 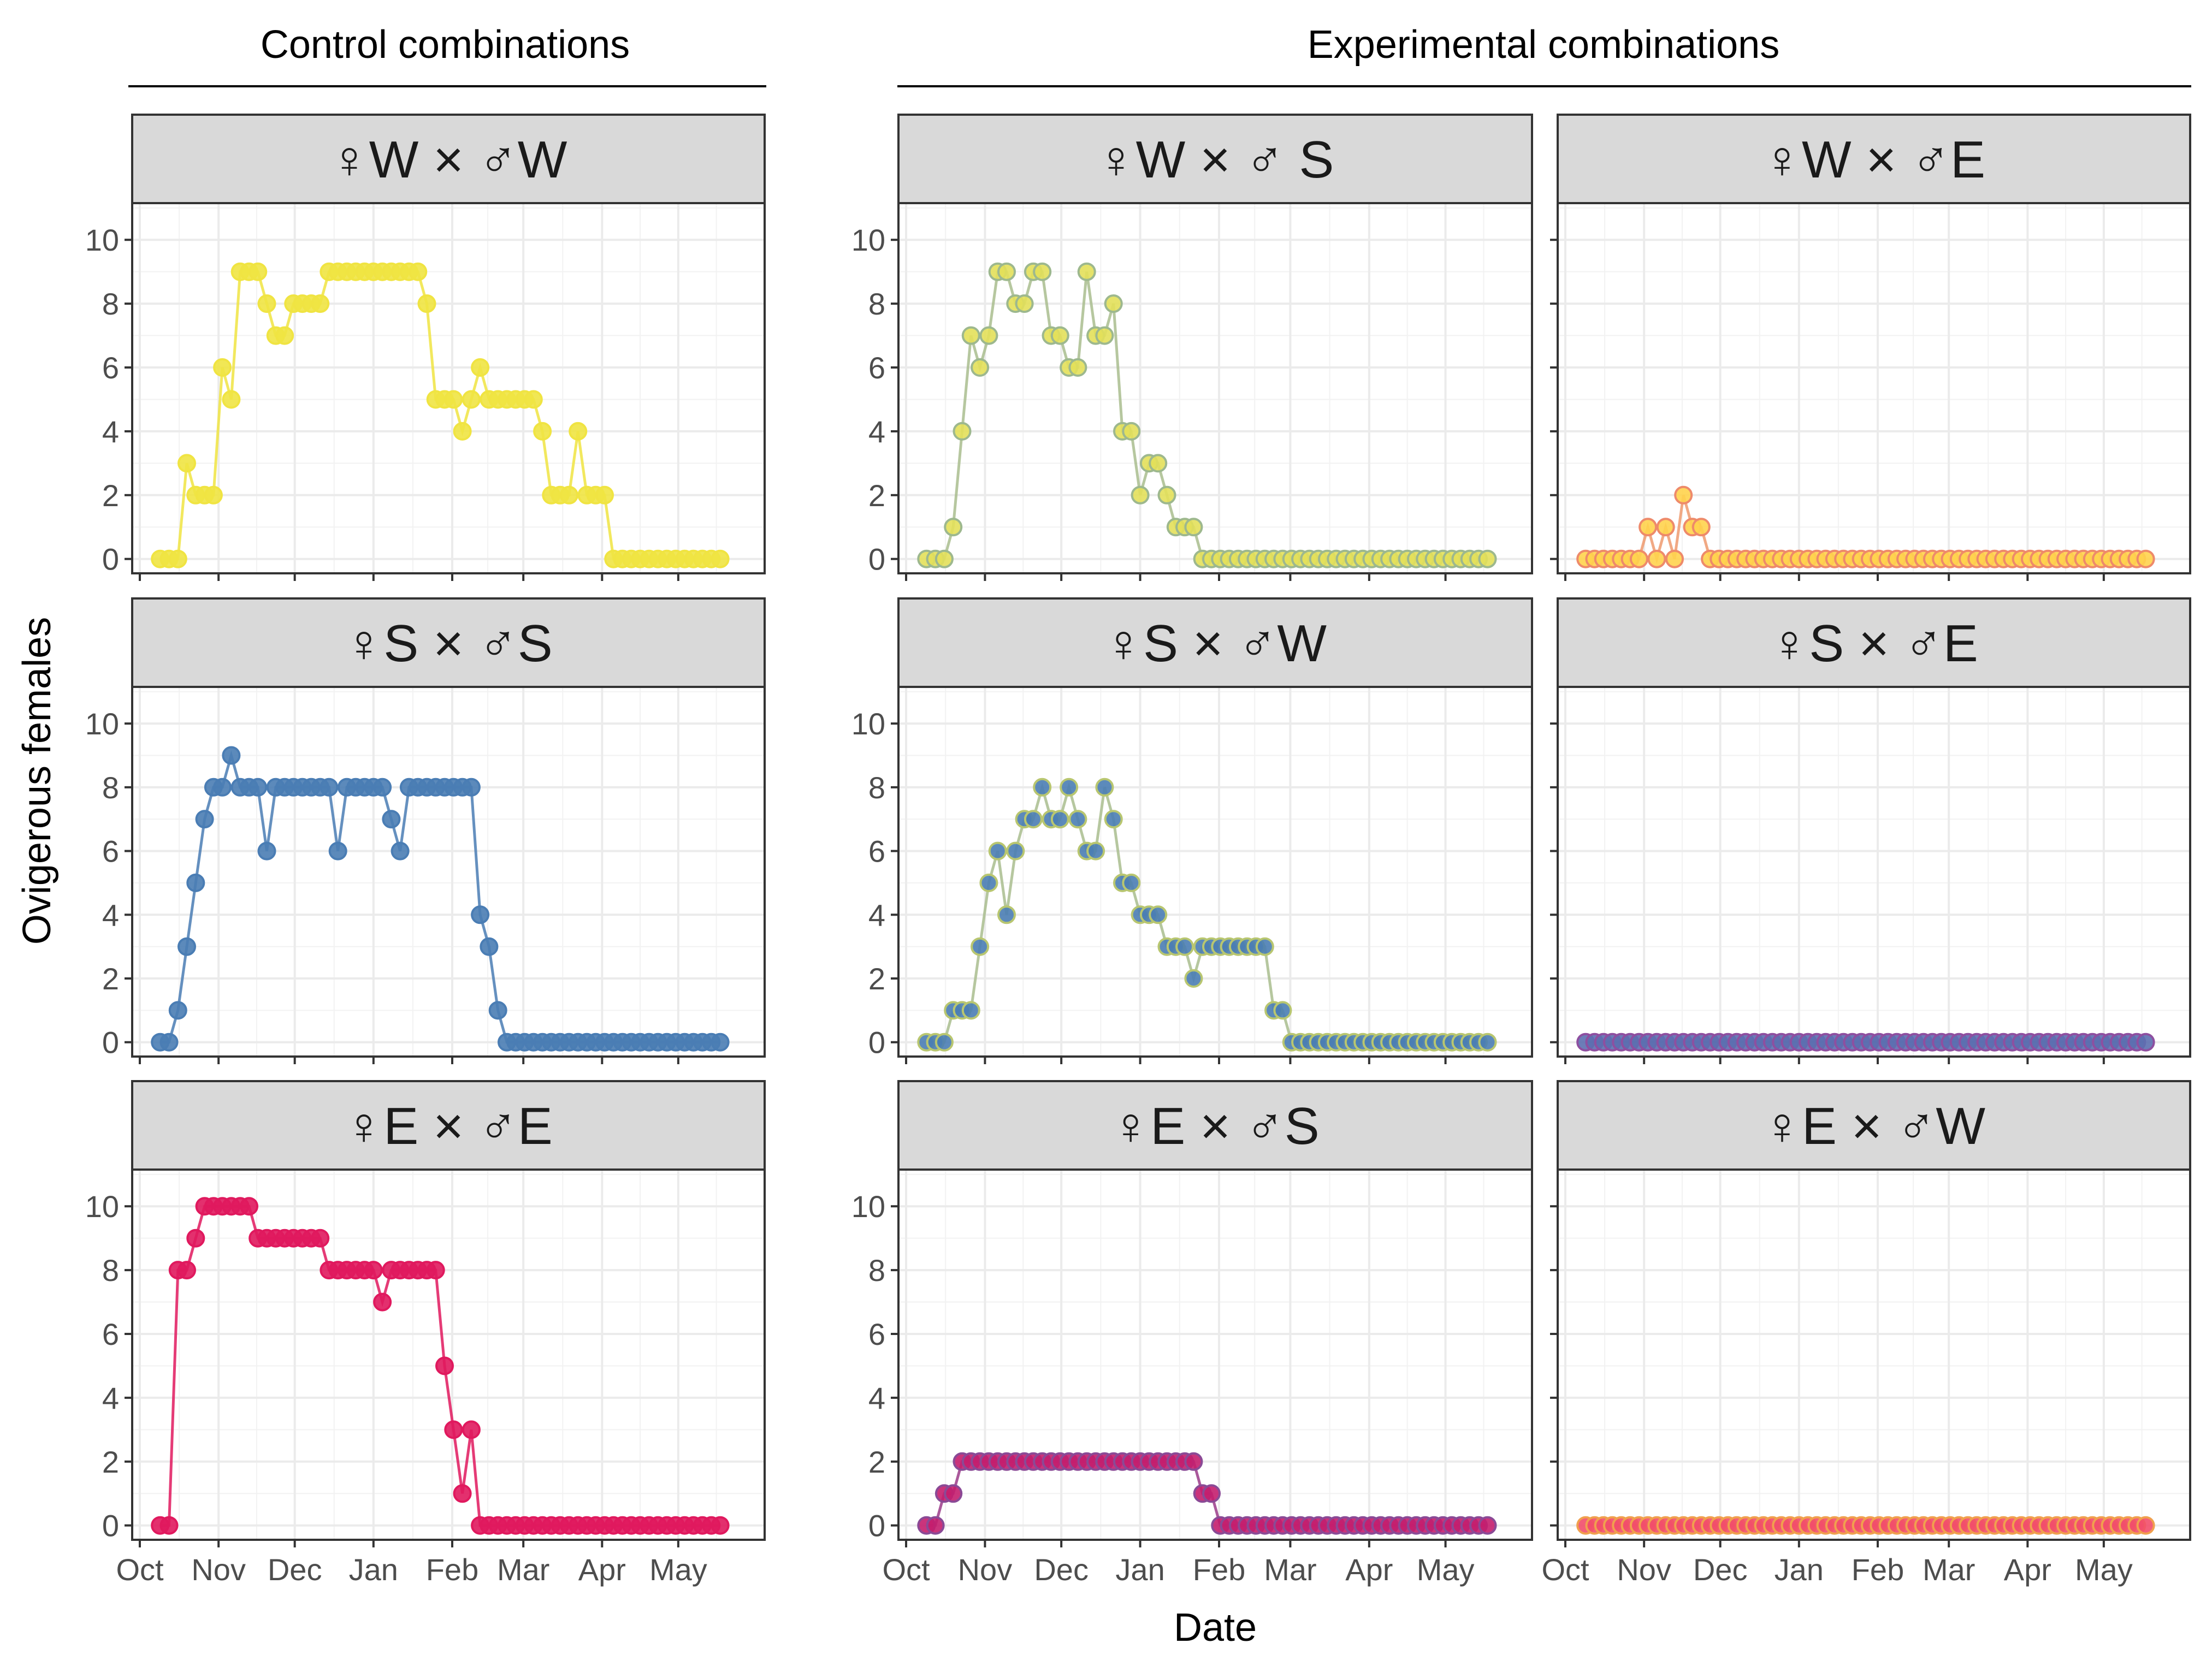 What do you see at coordinates (1799, 1569) in the screenshot?
I see `x-tick-label: Jan` at bounding box center [1799, 1569].